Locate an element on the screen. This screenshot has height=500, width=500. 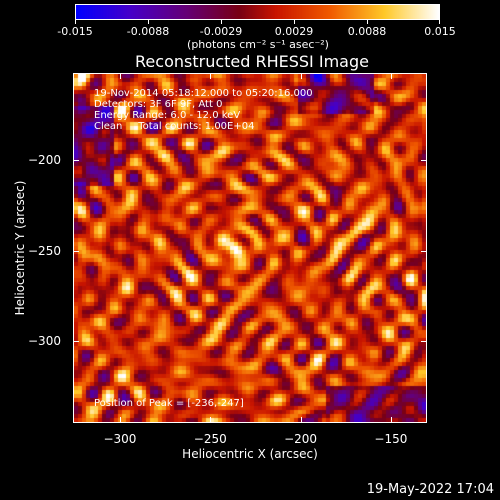
timestamp: 19-May-2022 17:04 is located at coordinates (430, 489).